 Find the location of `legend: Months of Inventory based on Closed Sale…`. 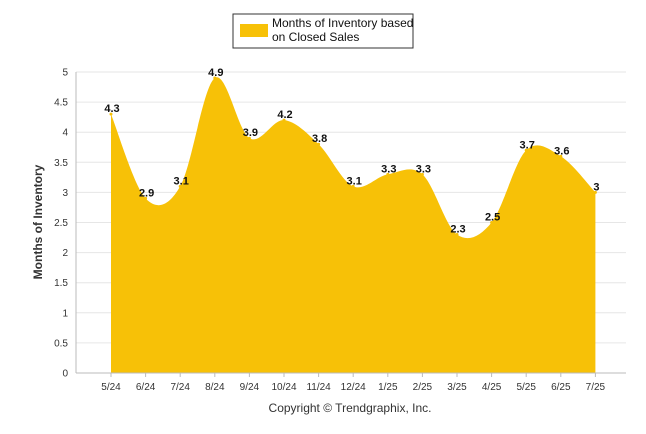

legend: Months of Inventory based on Closed Sale… is located at coordinates (323, 31).